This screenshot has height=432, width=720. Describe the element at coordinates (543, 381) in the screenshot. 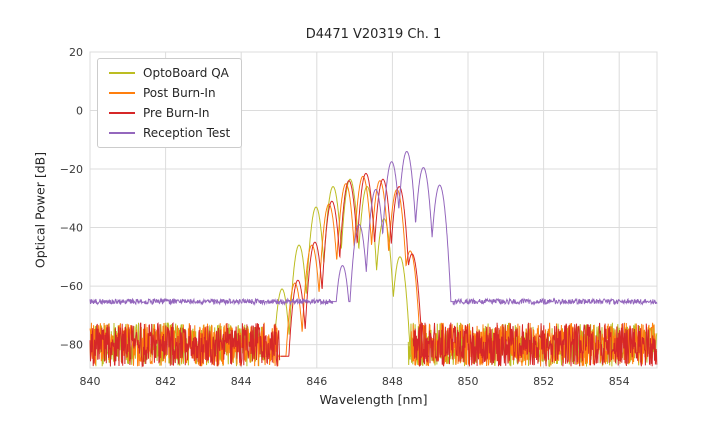

I see `x-tick-label: 852` at that location.